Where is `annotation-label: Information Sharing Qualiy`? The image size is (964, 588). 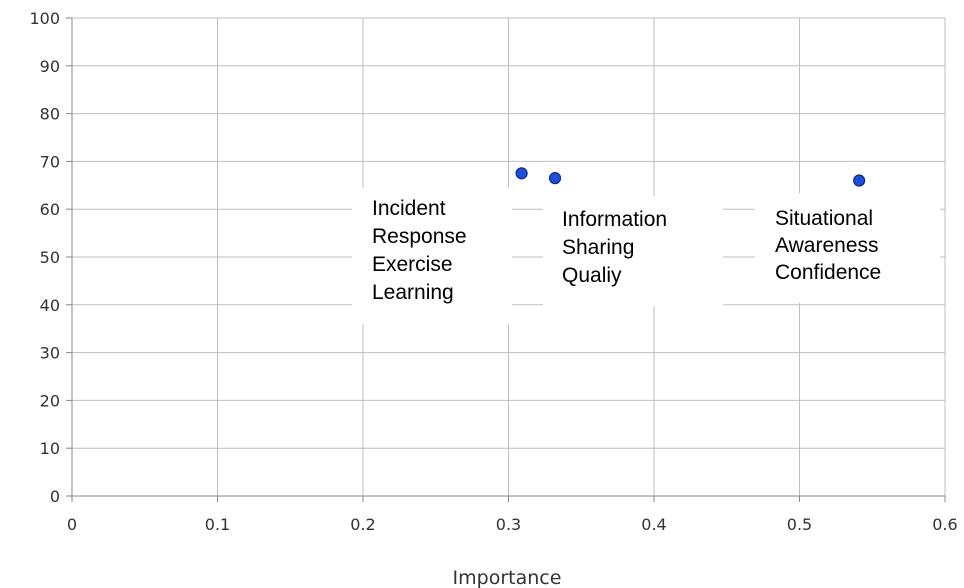
annotation-label: Information Sharing Qualiy is located at coordinates (633, 251).